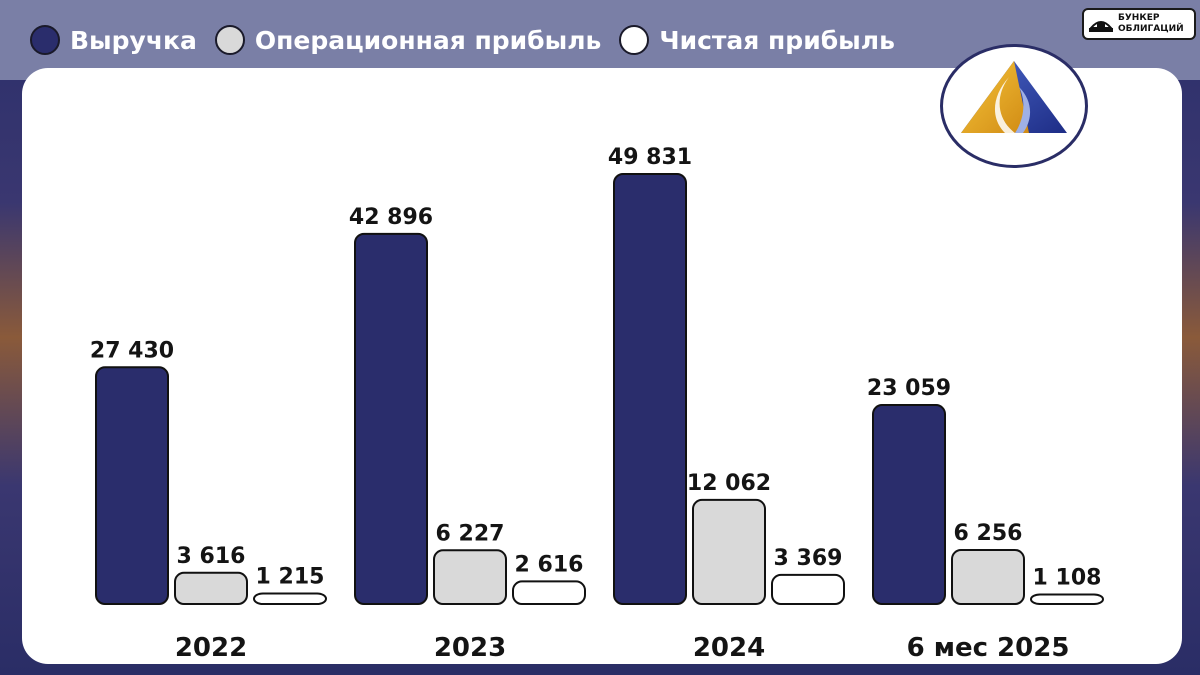  What do you see at coordinates (729, 483) in the screenshot?
I see `data-label-operating-2: 12 062` at bounding box center [729, 483].